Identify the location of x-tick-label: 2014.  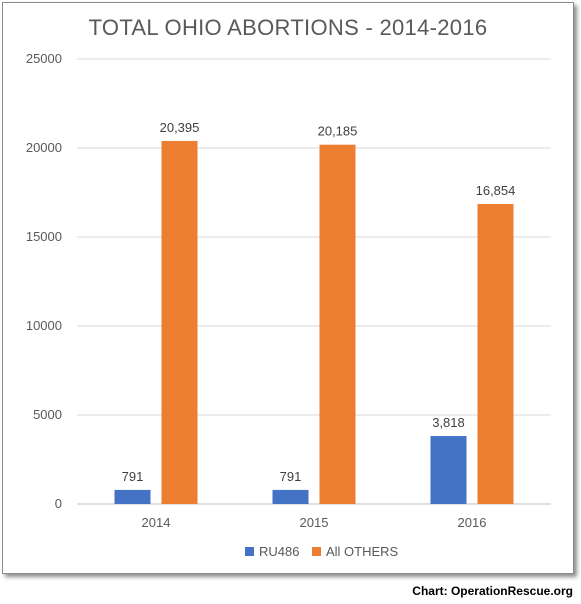
(156, 522).